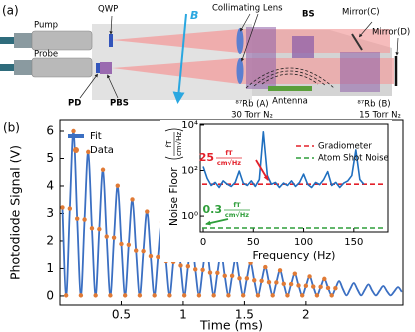 This screenshot has height=332, width=415. What do you see at coordinates (108, 10) in the screenshot?
I see `label: QWP` at bounding box center [108, 10].